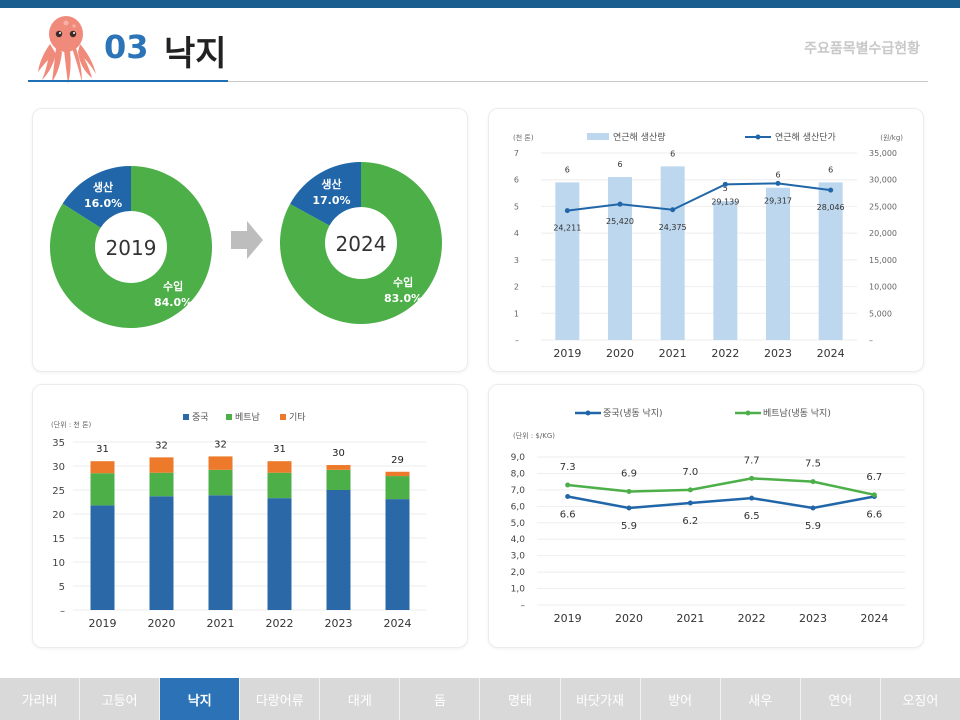 The height and width of the screenshot is (720, 960). Describe the element at coordinates (103, 203) in the screenshot. I see `slice-value-label: 16.0%` at that location.